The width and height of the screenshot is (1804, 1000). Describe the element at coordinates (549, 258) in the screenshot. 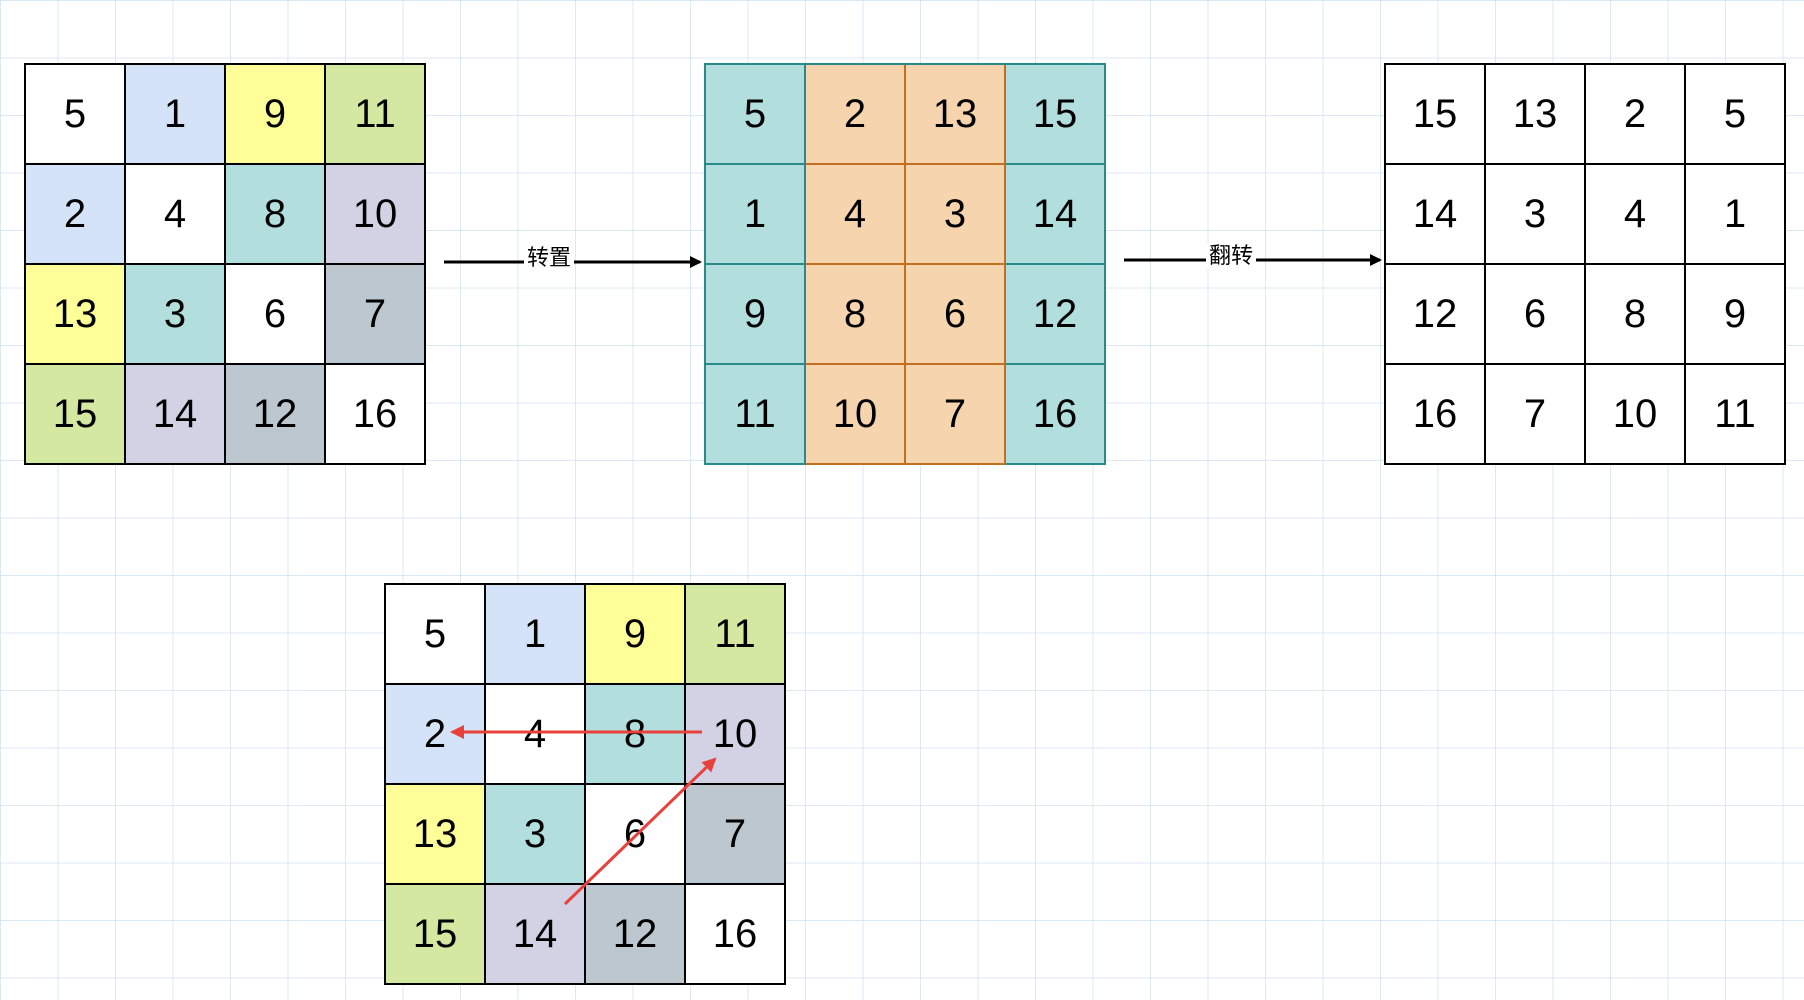

I see `transpose-label: 转置` at that location.